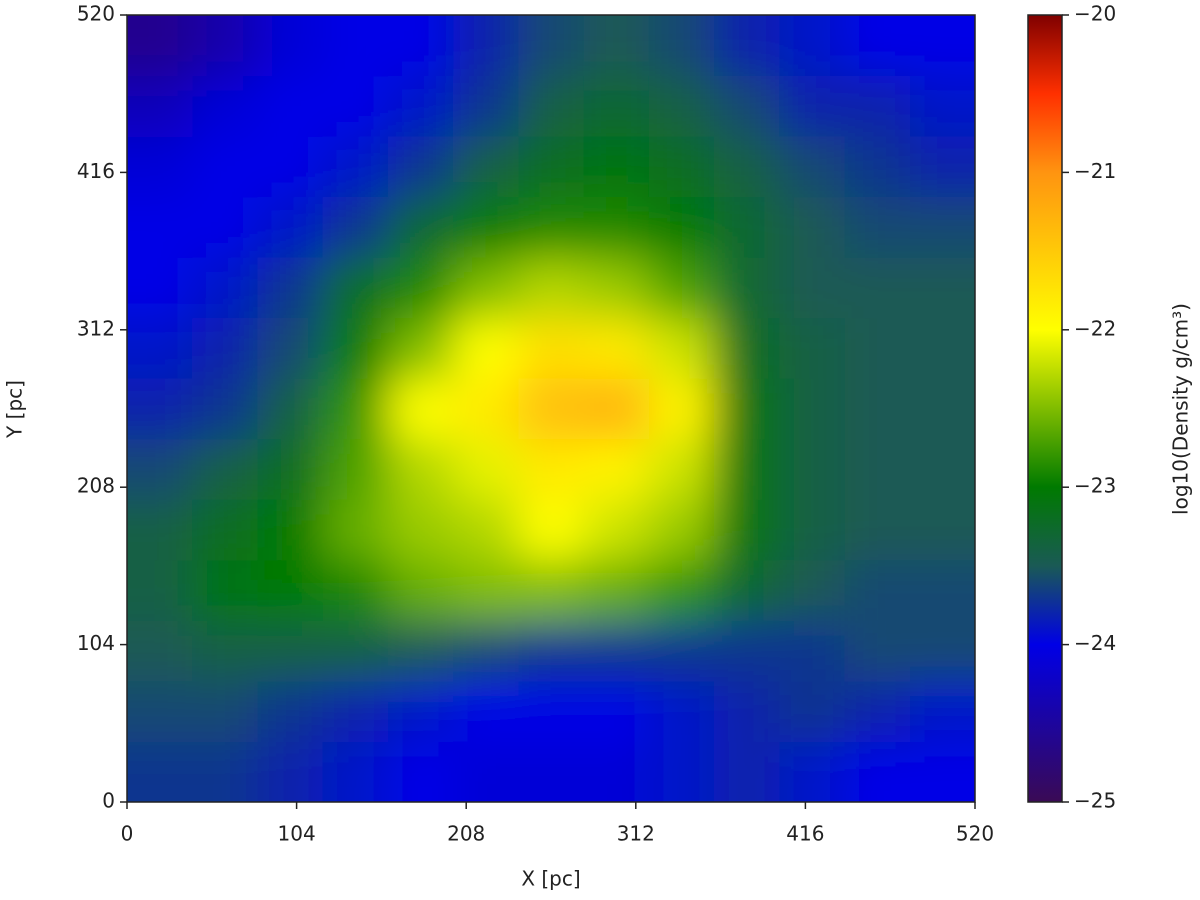 This screenshot has height=900, width=1200. I want to click on x-tick-label: 520, so click(975, 834).